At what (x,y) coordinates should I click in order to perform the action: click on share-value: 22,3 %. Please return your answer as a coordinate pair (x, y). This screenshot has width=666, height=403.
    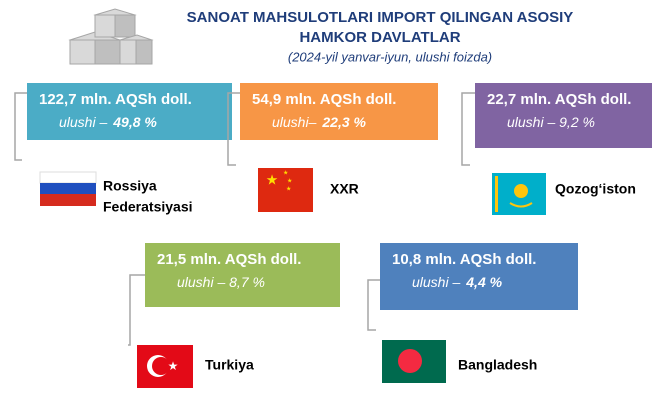
    Looking at the image, I should click on (343, 122).